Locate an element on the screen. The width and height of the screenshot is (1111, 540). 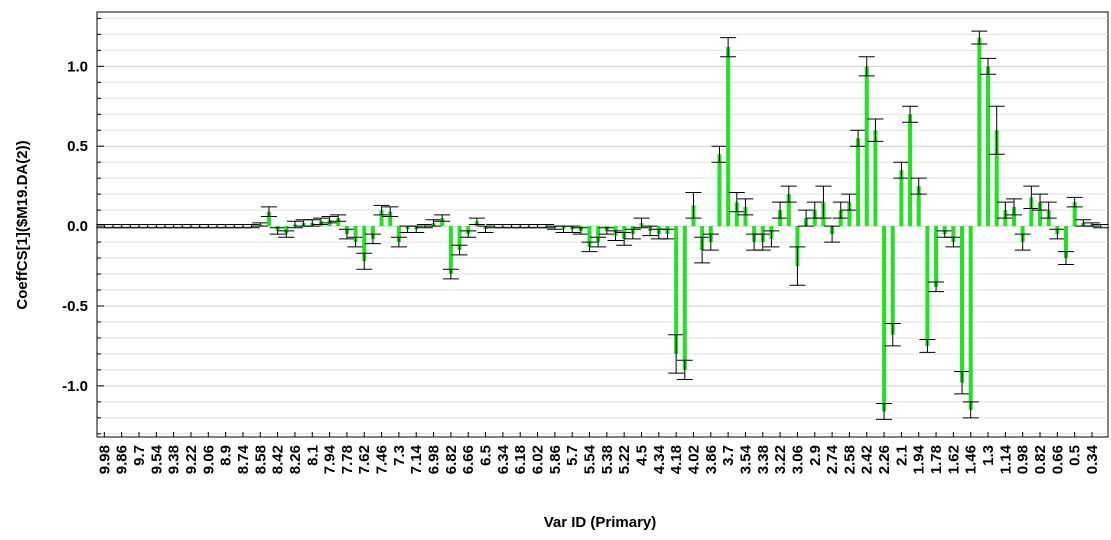
x-tick-label: 9.54 is located at coordinates (156, 459).